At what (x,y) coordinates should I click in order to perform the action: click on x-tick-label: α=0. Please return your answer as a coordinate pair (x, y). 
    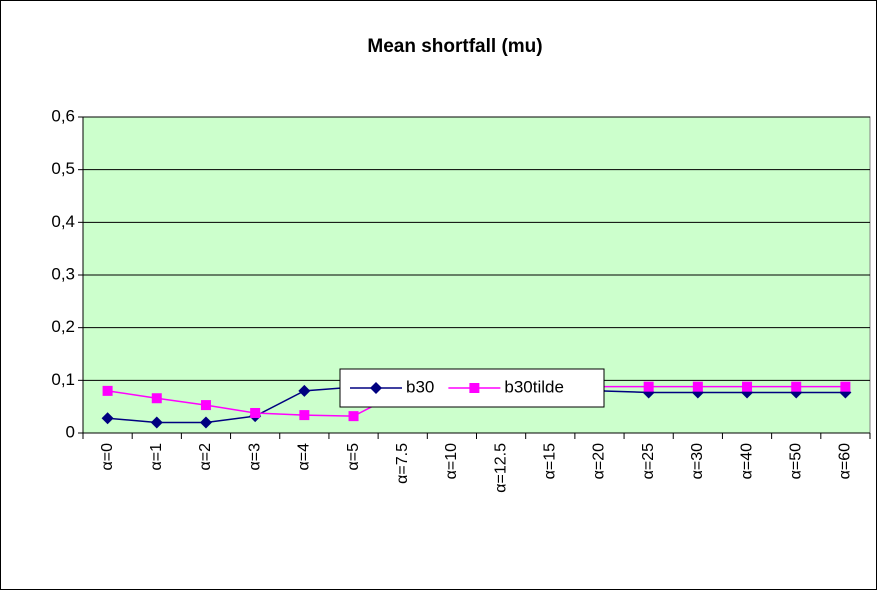
    Looking at the image, I should click on (107, 457).